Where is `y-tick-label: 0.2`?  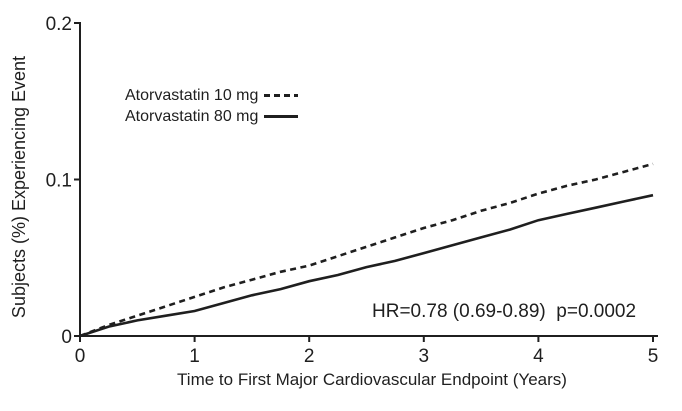 y-tick-label: 0.2 is located at coordinates (59, 24).